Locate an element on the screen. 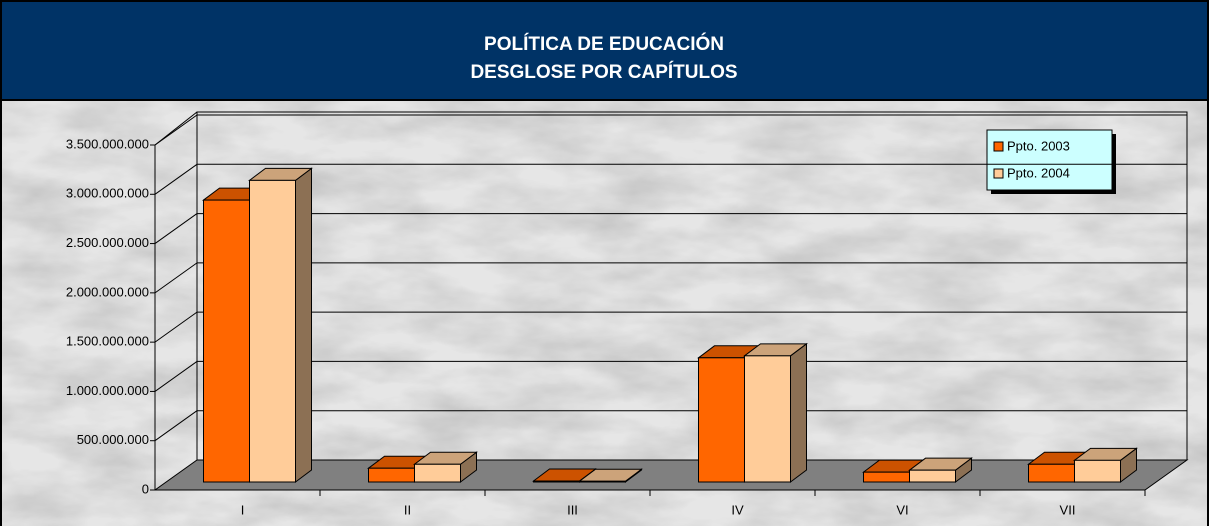  y-tick-label: 3.000.000.000 is located at coordinates (107, 193).